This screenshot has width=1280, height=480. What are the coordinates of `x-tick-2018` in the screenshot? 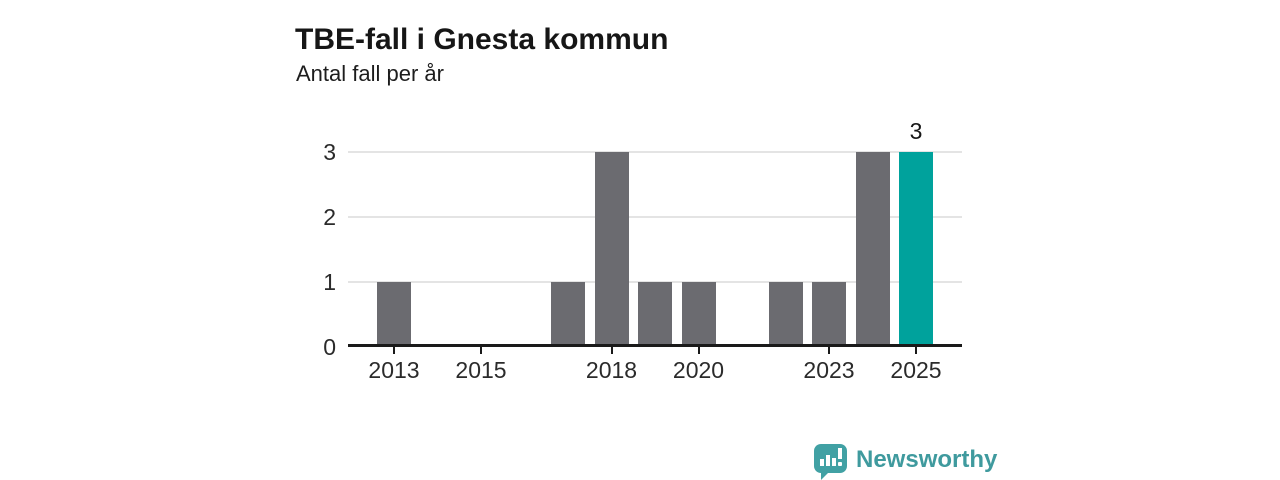 It's located at (611, 350).